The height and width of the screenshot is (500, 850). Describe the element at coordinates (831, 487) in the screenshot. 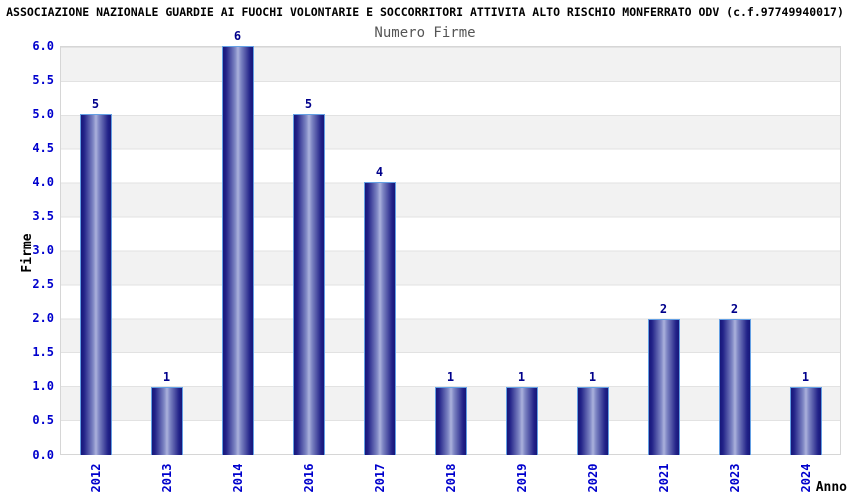

I see `x-axis-title: Anno` at that location.